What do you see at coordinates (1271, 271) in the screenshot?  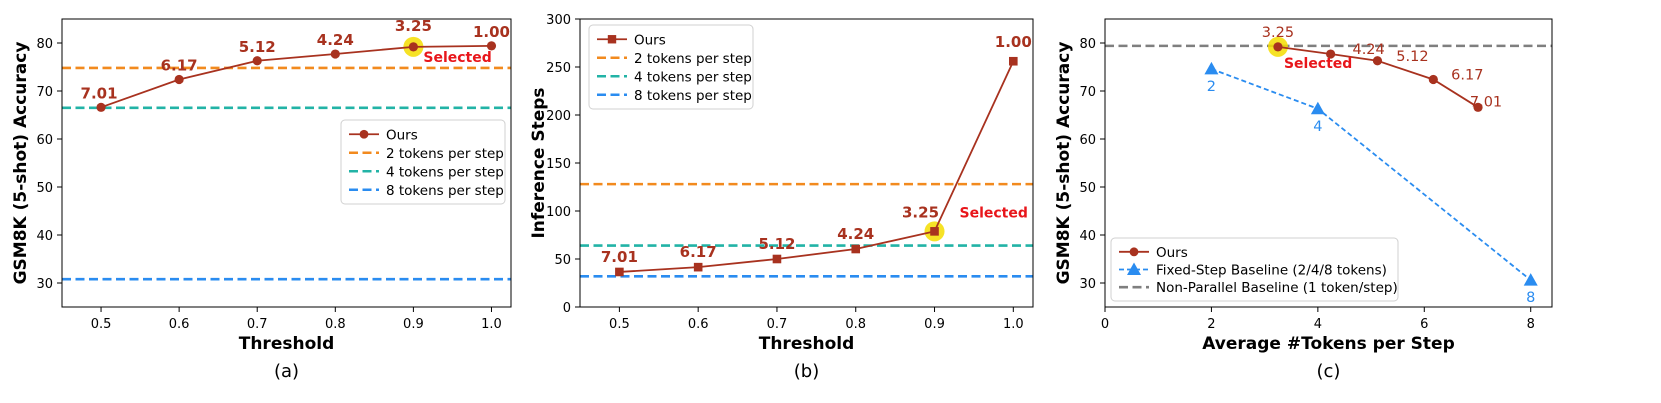 I see `legend-label: Fixed-Step Baseline (2/4/8 tokens)` at bounding box center [1271, 271].